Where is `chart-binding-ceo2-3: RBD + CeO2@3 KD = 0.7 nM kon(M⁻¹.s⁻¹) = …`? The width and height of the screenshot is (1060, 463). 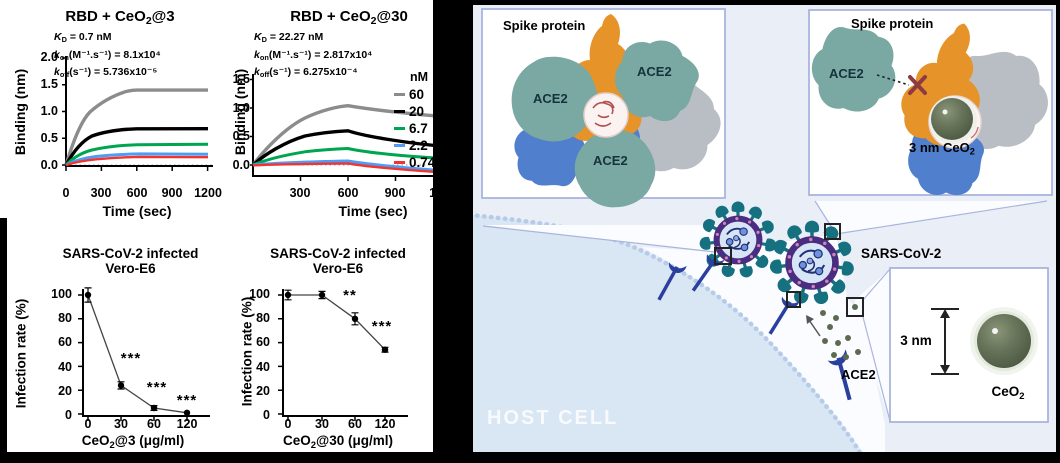 chart-binding-ceo2-3: RBD + CeO2@3 KD = 0.7 nM kon(M⁻¹.s⁻¹) = … is located at coordinates (118, 116).